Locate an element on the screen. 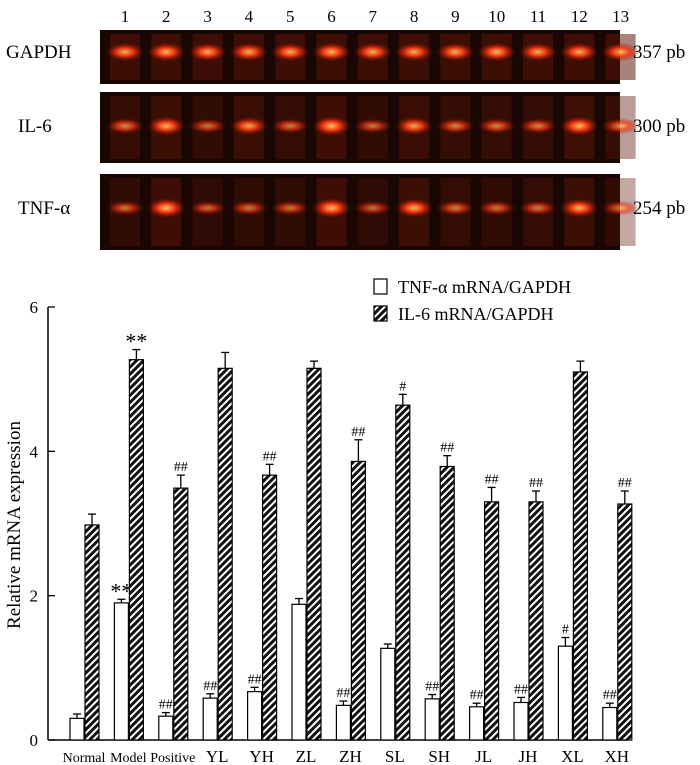  lane-number: 4 is located at coordinates (249, 16).